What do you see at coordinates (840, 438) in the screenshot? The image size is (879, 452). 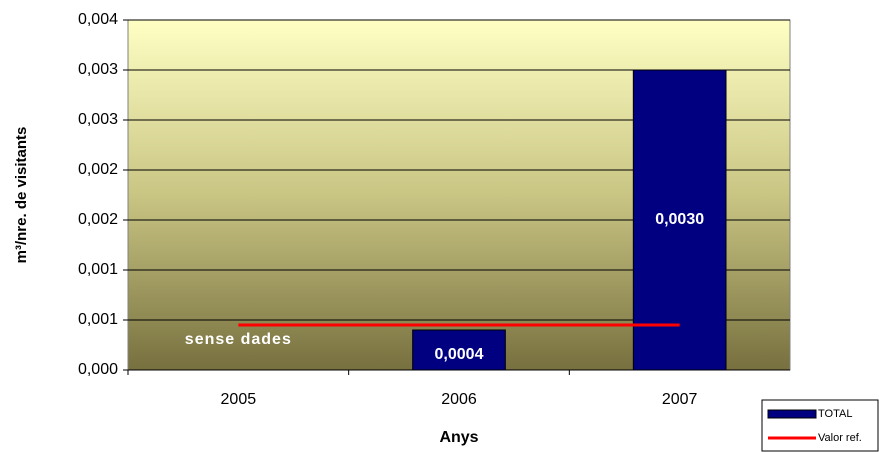 I see `legend-label: Valor ref.` at bounding box center [840, 438].